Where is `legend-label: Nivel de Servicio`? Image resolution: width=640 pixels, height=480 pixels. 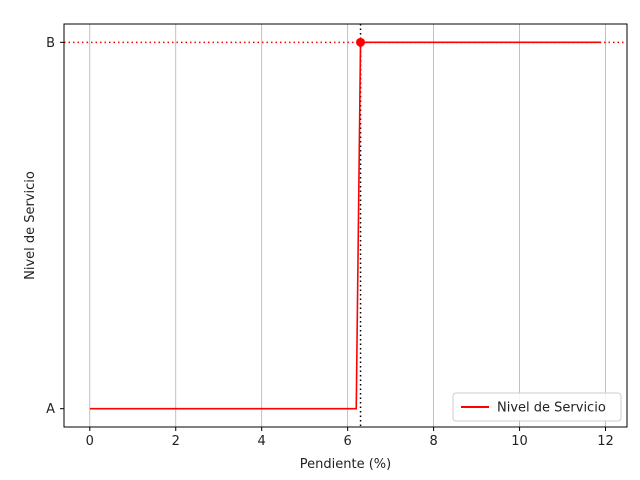 legend-label: Nivel de Servicio is located at coordinates (551, 408).